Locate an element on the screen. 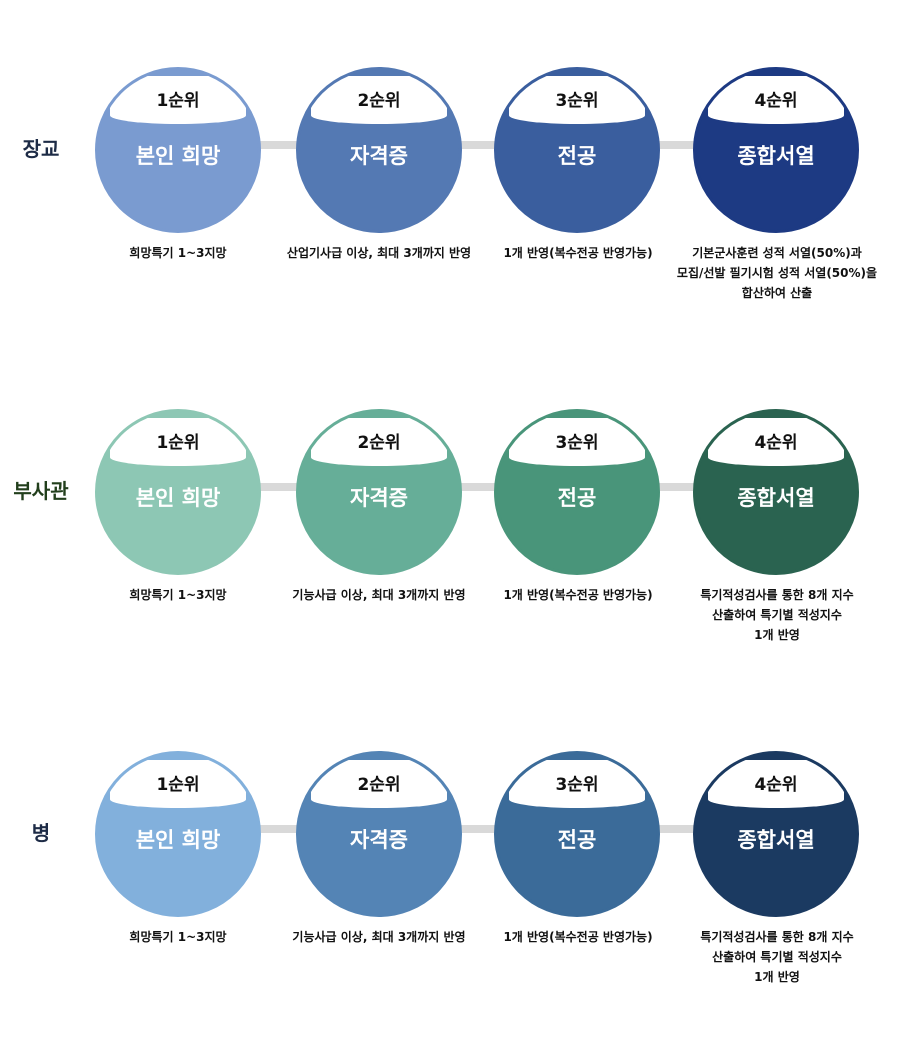 The width and height of the screenshot is (901, 1039). category-label: 부사관 is located at coordinates (41, 491).